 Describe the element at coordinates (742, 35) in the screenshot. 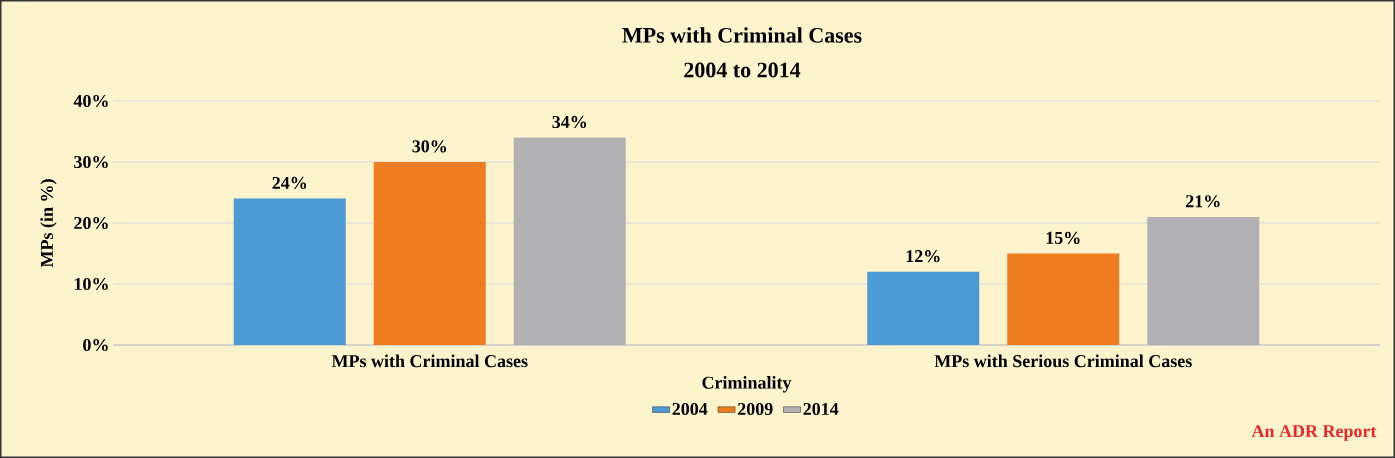

I see `chart-title: MPs with Criminal Cases` at that location.